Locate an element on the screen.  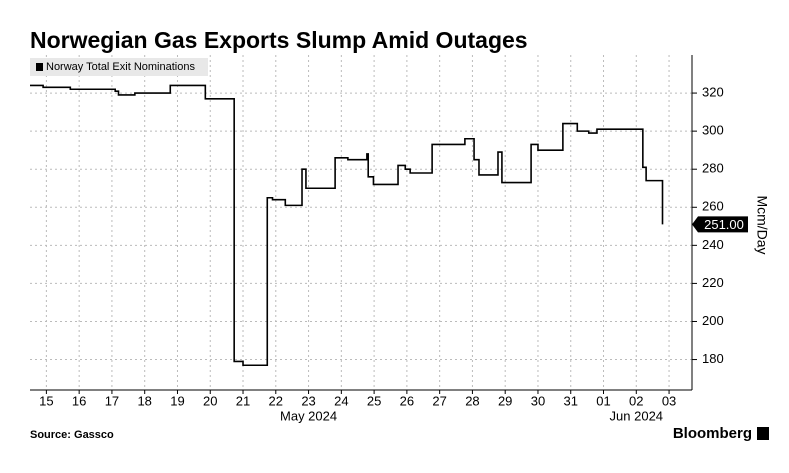
x-tick-label: 25 is located at coordinates (374, 400).